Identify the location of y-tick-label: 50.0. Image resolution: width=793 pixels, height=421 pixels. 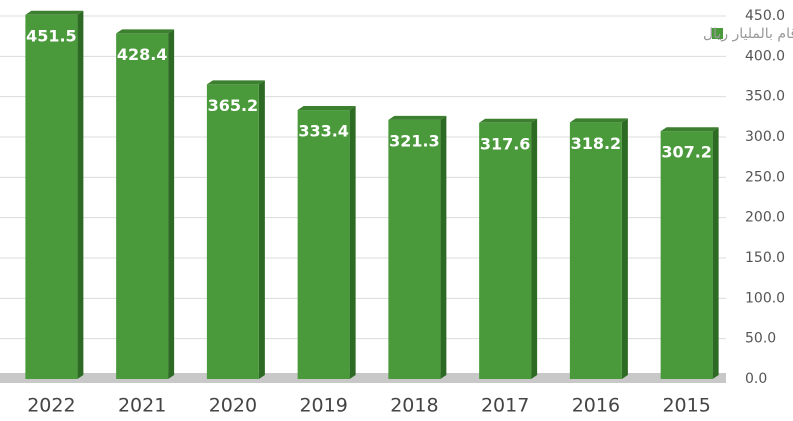
(760, 339).